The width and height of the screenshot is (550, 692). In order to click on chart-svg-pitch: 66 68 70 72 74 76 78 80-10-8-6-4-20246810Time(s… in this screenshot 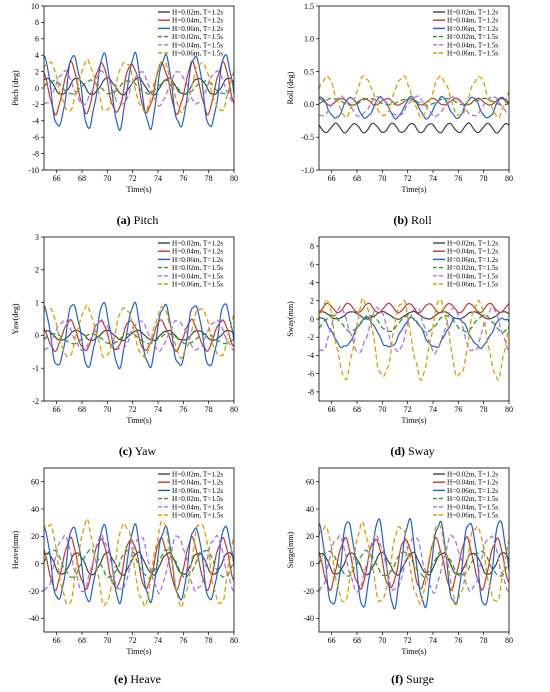, I will do `click(124, 98)`.